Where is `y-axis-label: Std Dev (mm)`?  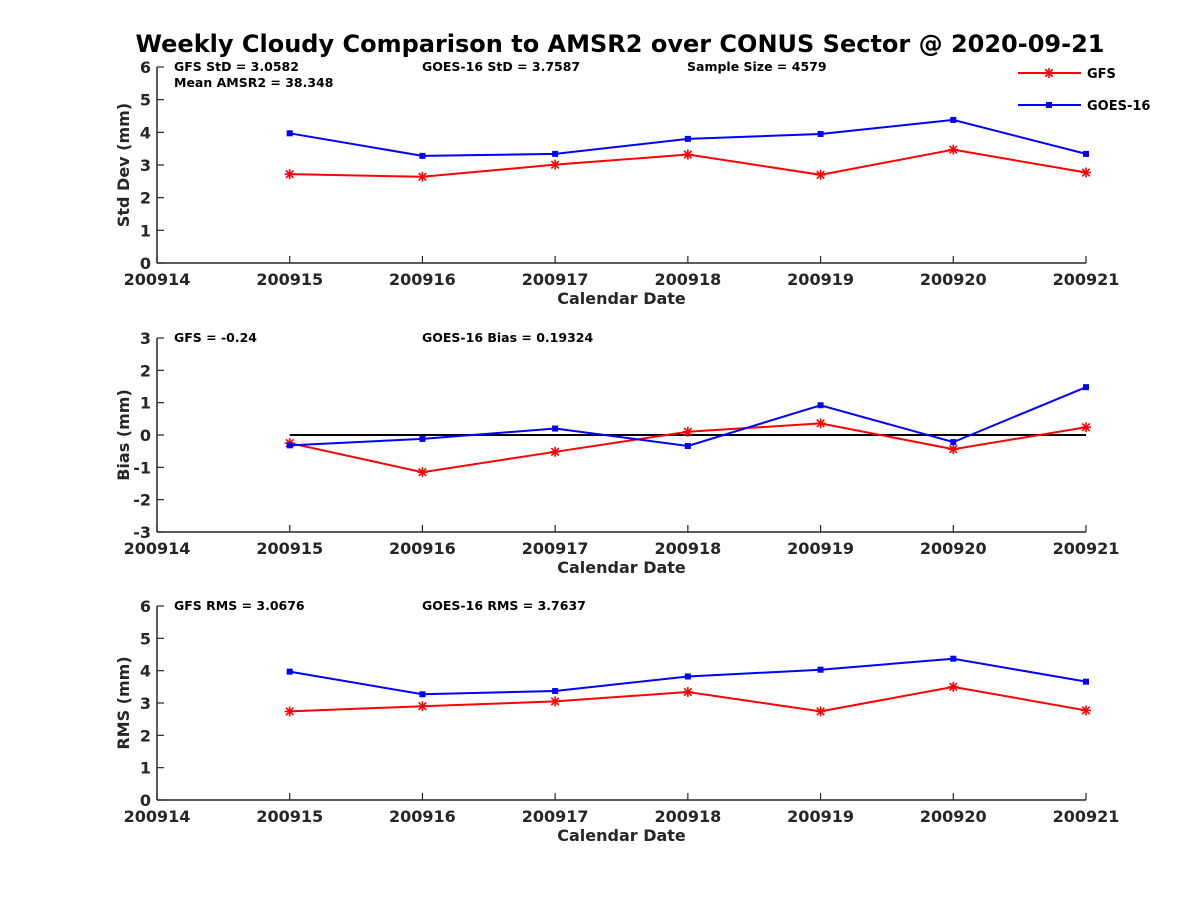 y-axis-label: Std Dev (mm) is located at coordinates (123, 165).